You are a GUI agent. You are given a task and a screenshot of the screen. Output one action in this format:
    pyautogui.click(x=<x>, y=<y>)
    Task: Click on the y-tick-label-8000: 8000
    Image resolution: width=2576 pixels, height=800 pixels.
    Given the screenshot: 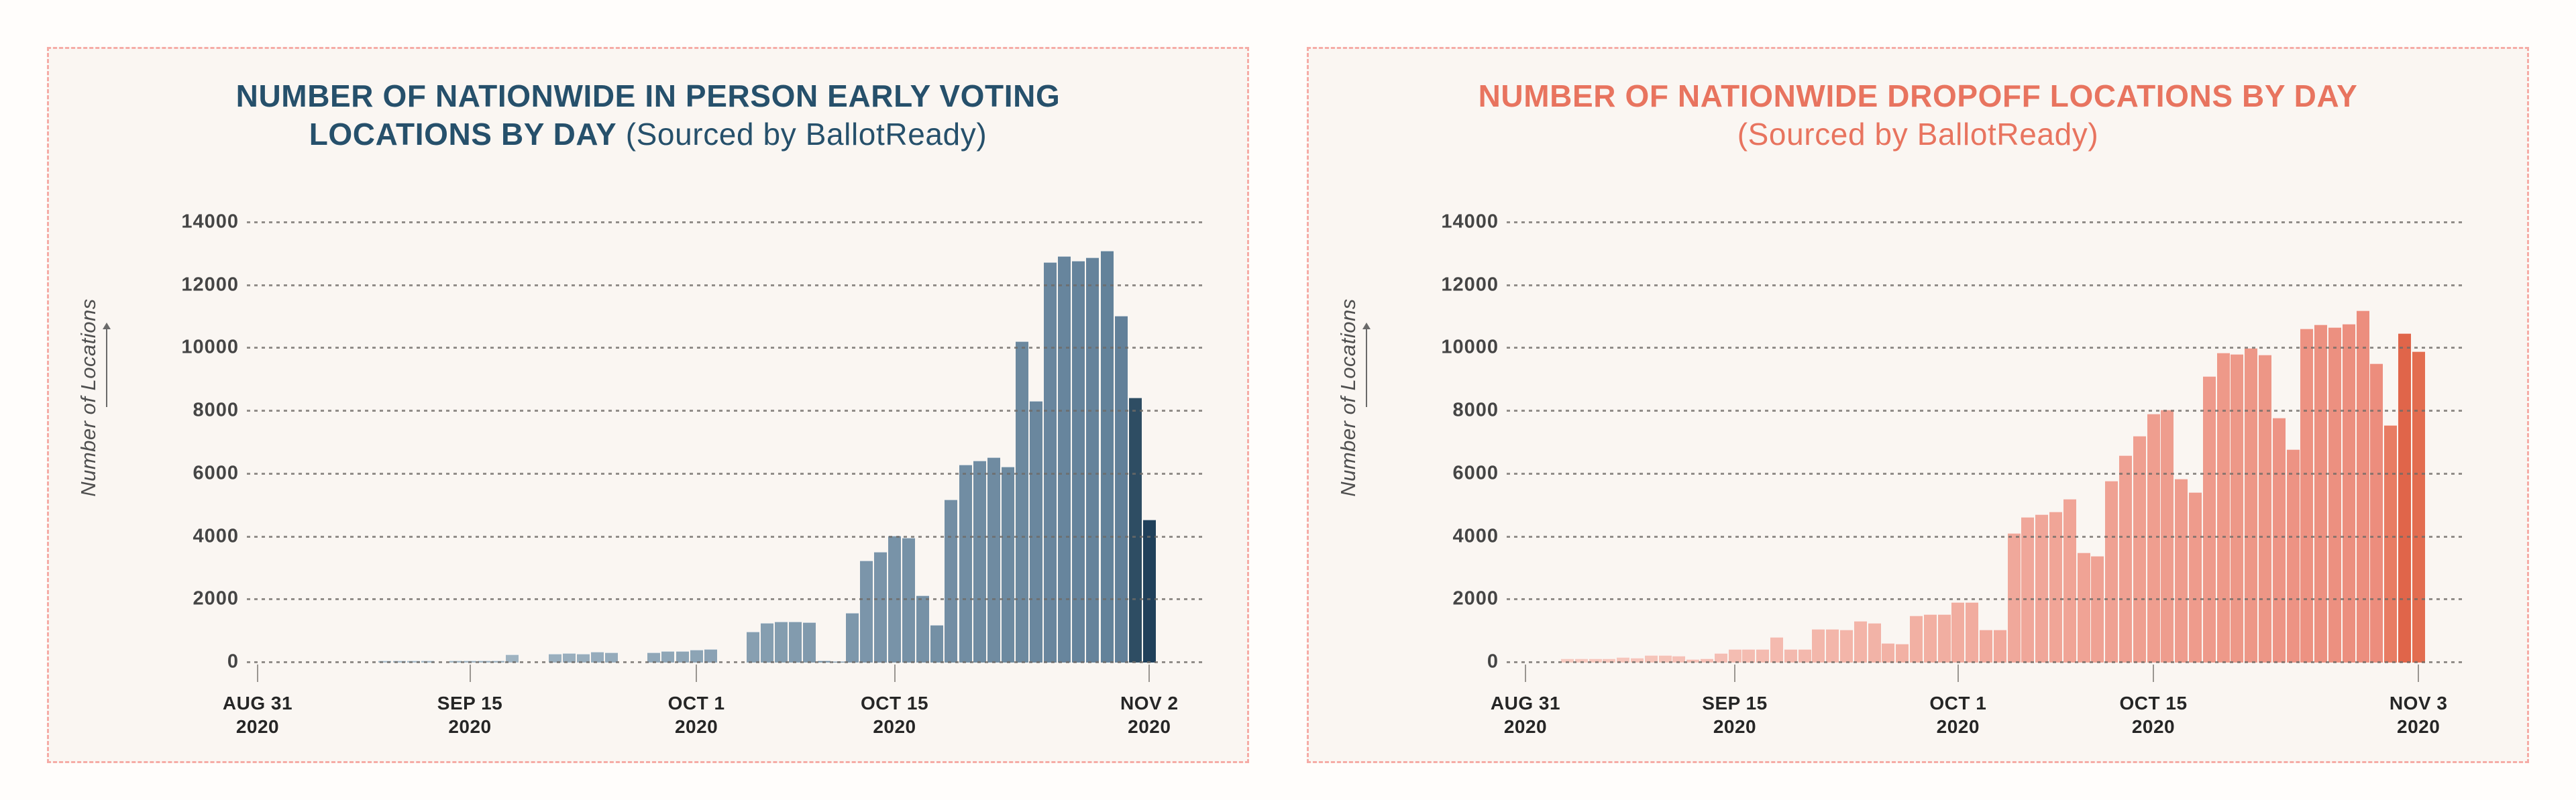 What is the action you would take?
    pyautogui.click(x=1475, y=410)
    